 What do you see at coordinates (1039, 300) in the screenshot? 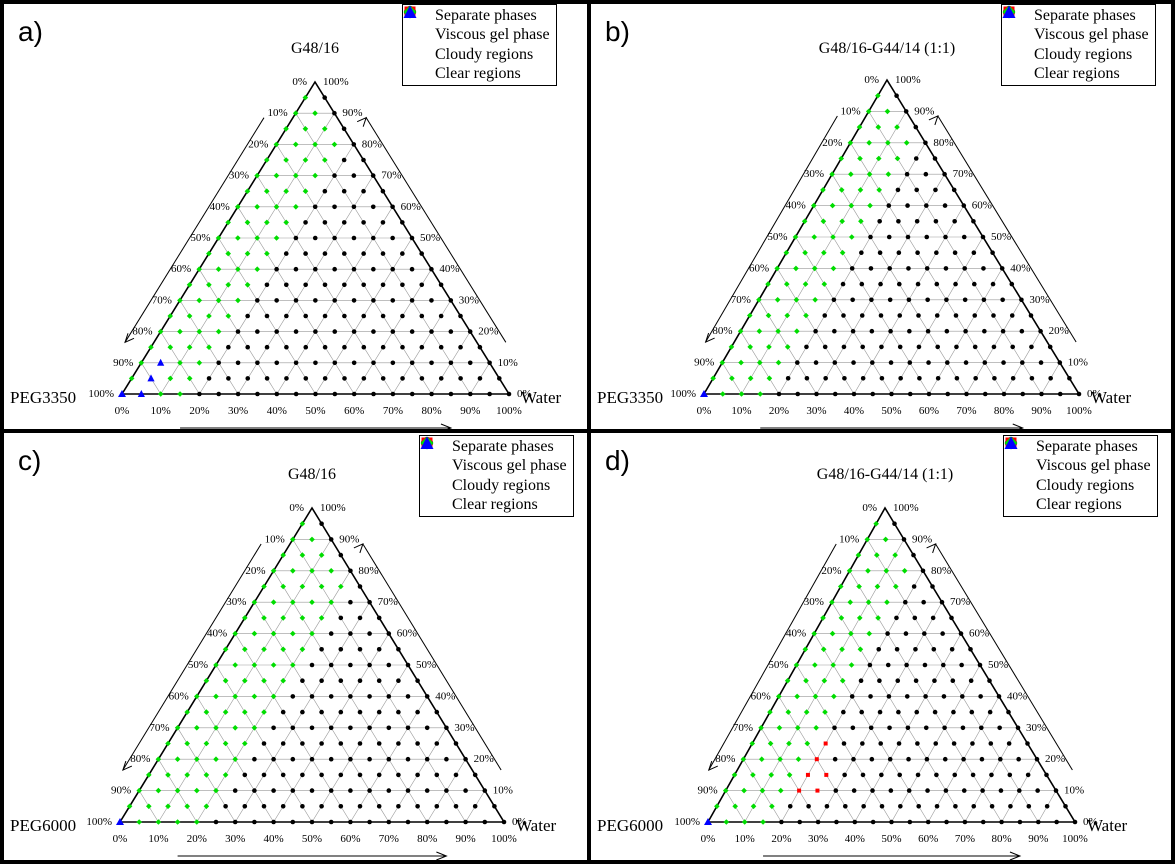
I see `right-tick-label: 30%` at bounding box center [1039, 300].